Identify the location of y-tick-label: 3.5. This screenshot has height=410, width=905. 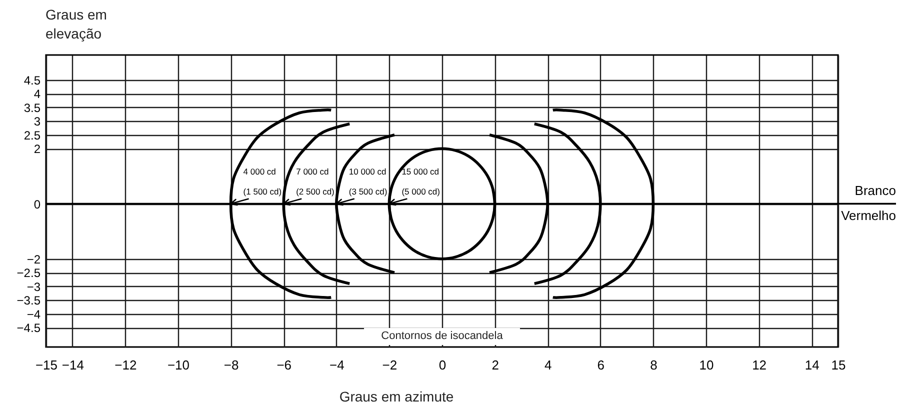
(32, 107).